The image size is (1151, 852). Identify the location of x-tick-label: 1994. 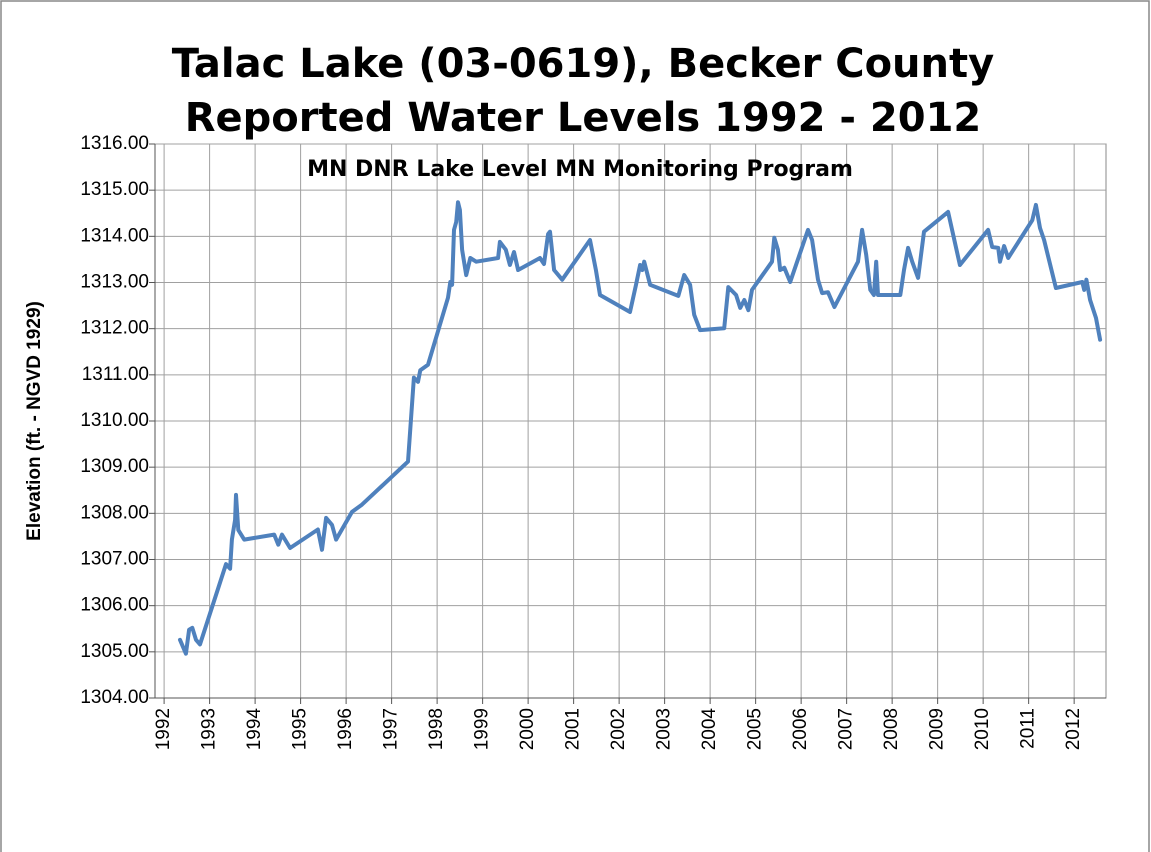
(254, 729).